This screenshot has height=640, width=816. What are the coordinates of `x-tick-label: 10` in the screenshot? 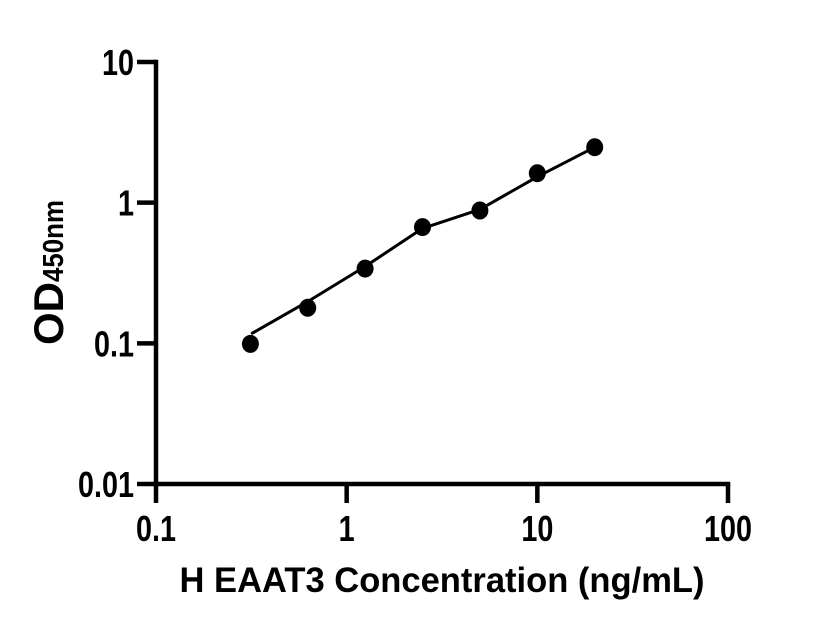 It's located at (537, 528).